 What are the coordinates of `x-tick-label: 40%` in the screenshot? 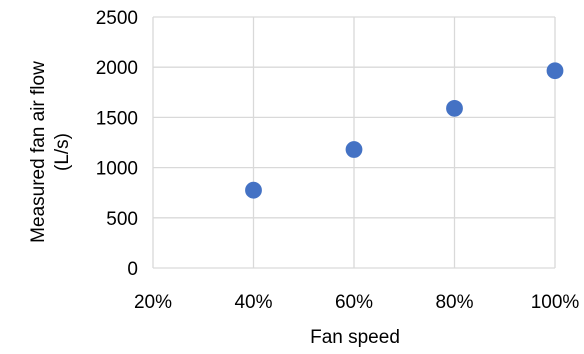 It's located at (253, 302).